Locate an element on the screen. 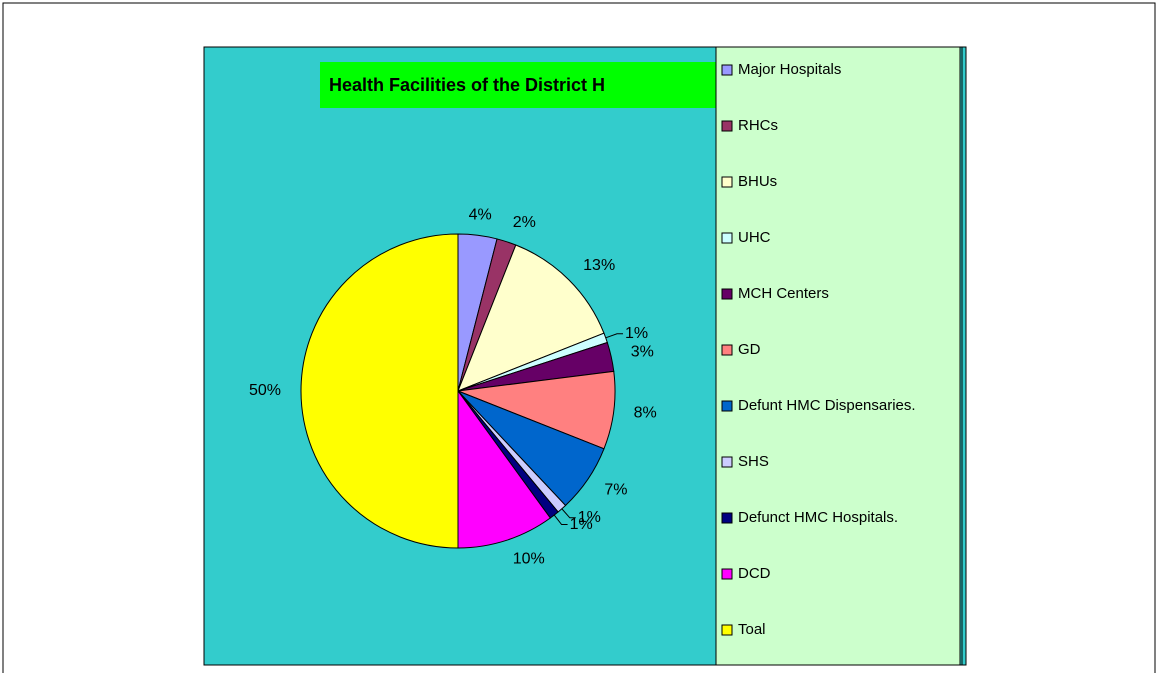 Image resolution: width=1159 pixels, height=673 pixels. legend-label: RHCs is located at coordinates (758, 125).